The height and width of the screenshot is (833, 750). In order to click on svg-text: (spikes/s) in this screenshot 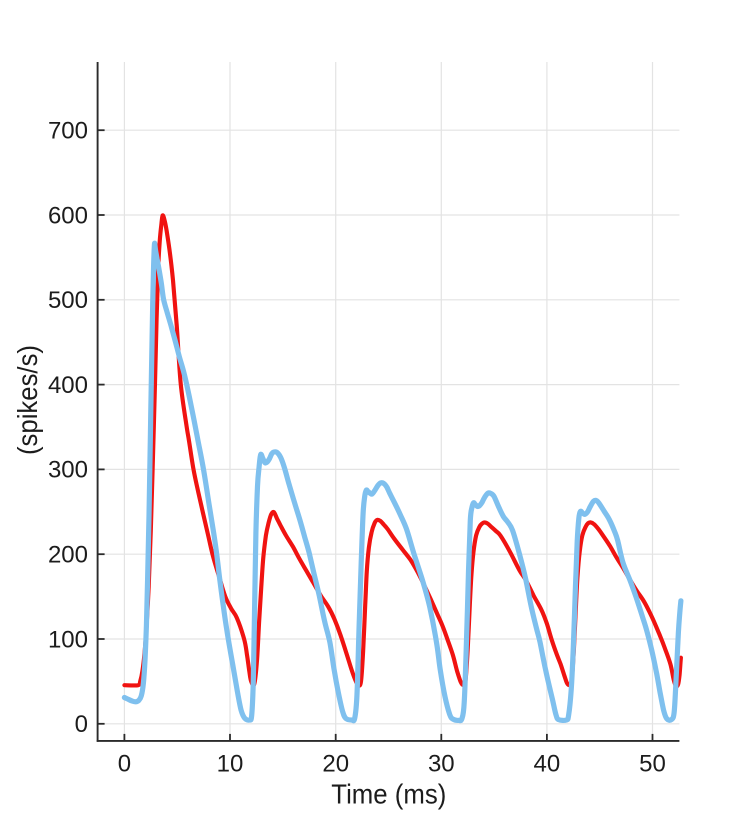, I will do `click(27, 400)`.